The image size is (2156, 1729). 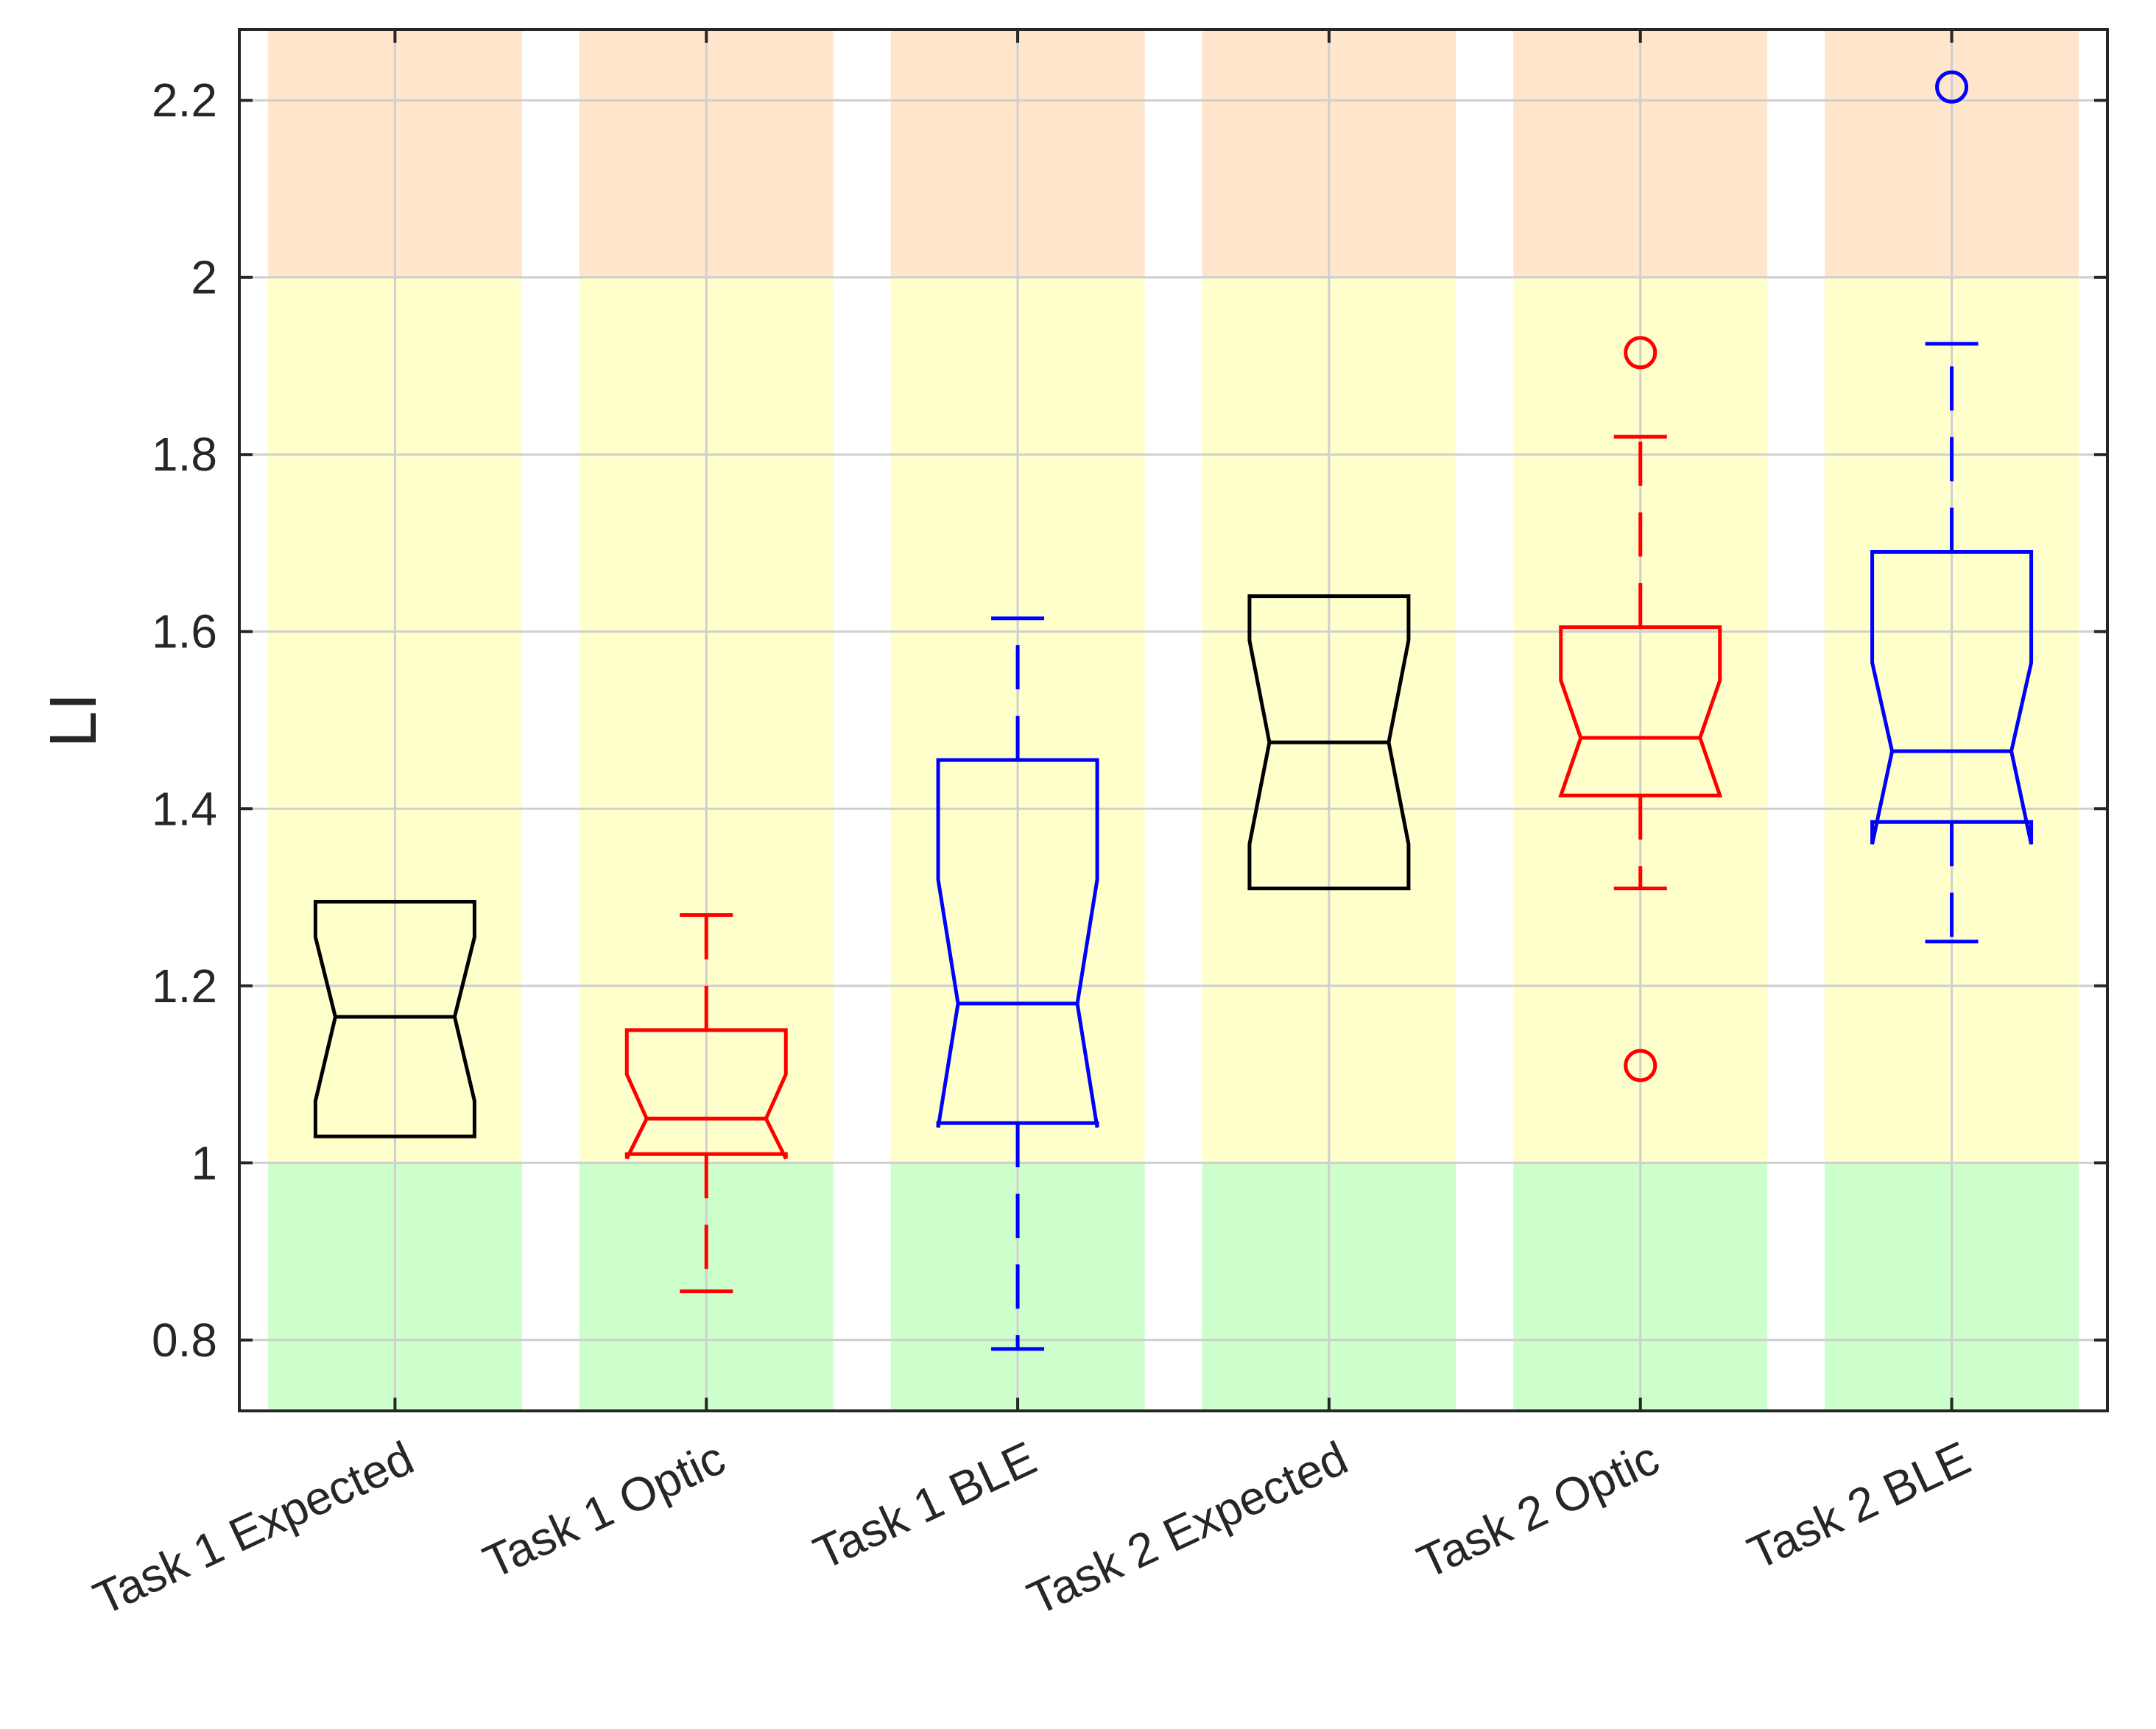 I want to click on y-tick-label: 2.2, so click(x=184, y=100).